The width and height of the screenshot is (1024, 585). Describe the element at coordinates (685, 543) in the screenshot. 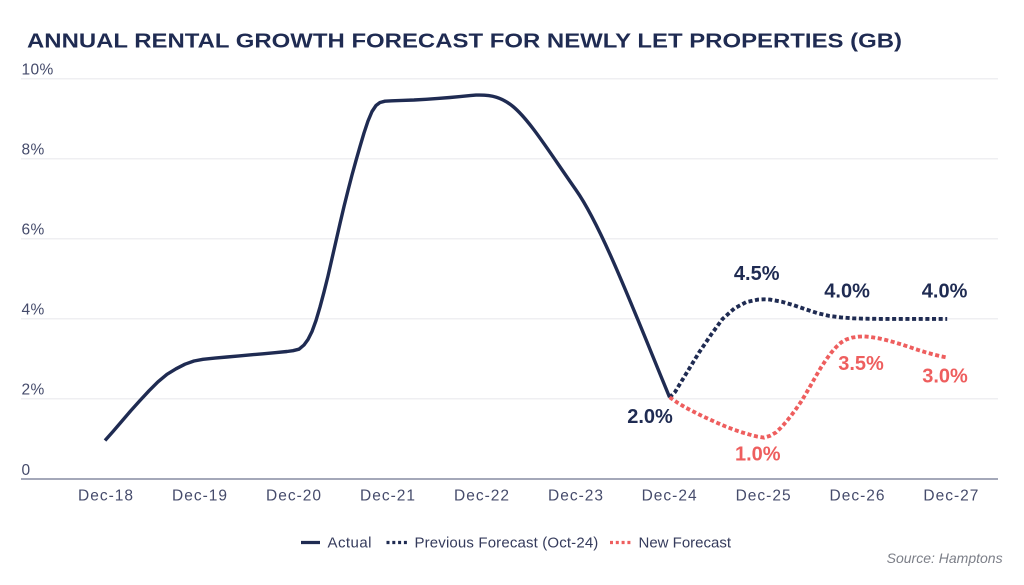

I see `svg-text: New Forecast` at that location.